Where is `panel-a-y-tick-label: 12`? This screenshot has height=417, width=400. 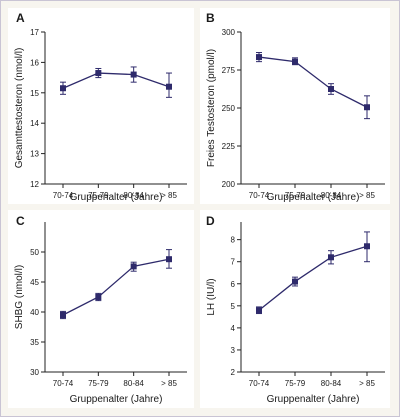
panel-a-y-tick-label: 12 is located at coordinates (34, 184).